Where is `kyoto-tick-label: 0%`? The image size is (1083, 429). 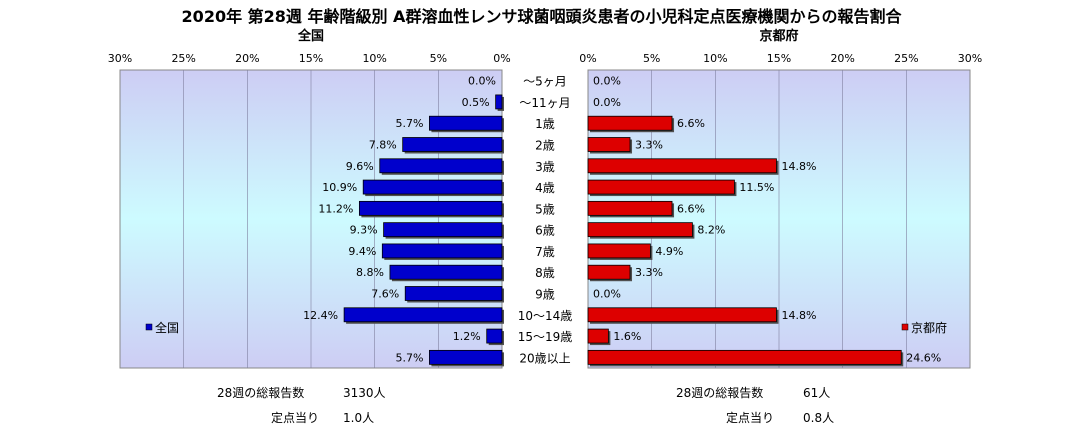
kyoto-tick-label: 0% is located at coordinates (587, 58).